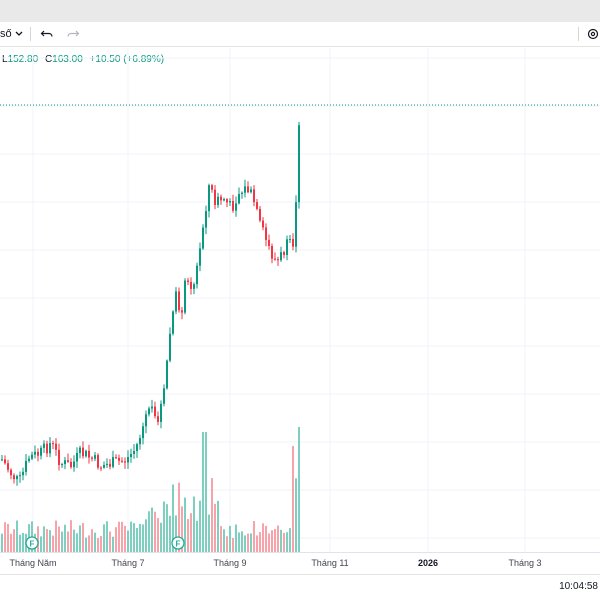 The width and height of the screenshot is (600, 601). I want to click on bottom-bar: 10:04:58, so click(300, 587).